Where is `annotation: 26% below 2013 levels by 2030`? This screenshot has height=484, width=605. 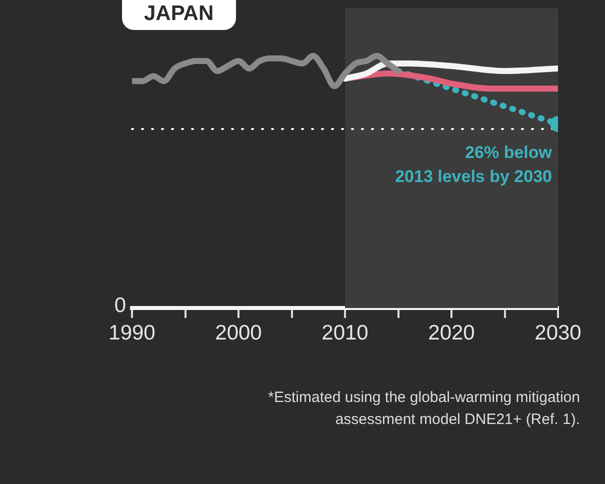 annotation: 26% below 2013 levels by 2030 is located at coordinates (474, 164).